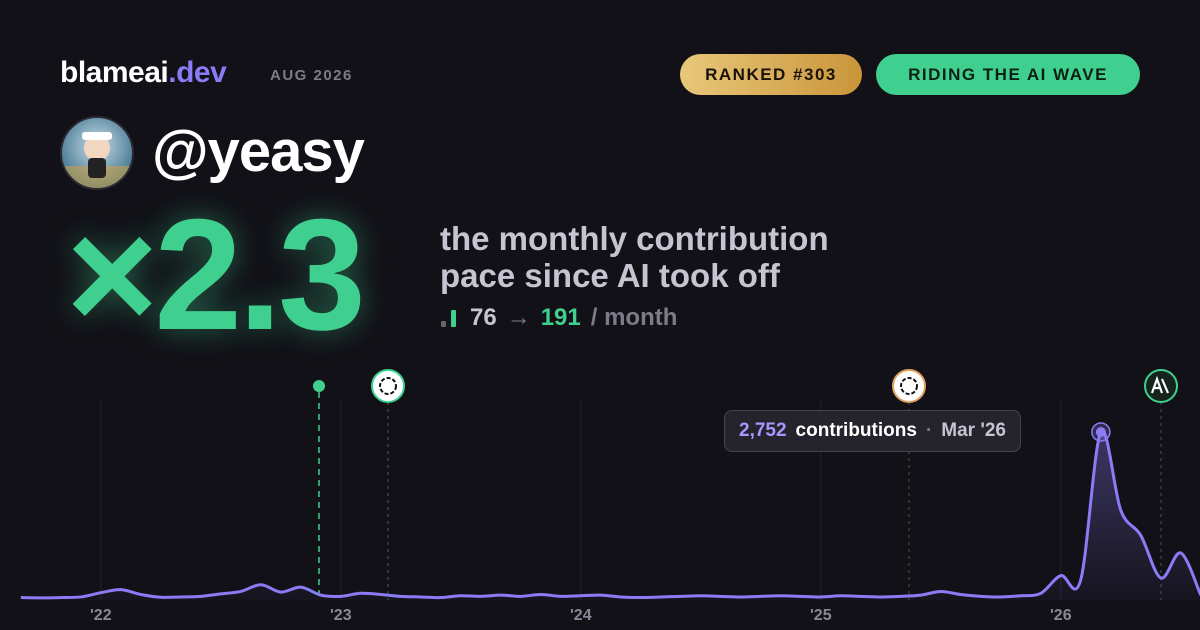 The image size is (1200, 630). Describe the element at coordinates (634, 317) in the screenshot. I see `pace-unit: / month` at that location.